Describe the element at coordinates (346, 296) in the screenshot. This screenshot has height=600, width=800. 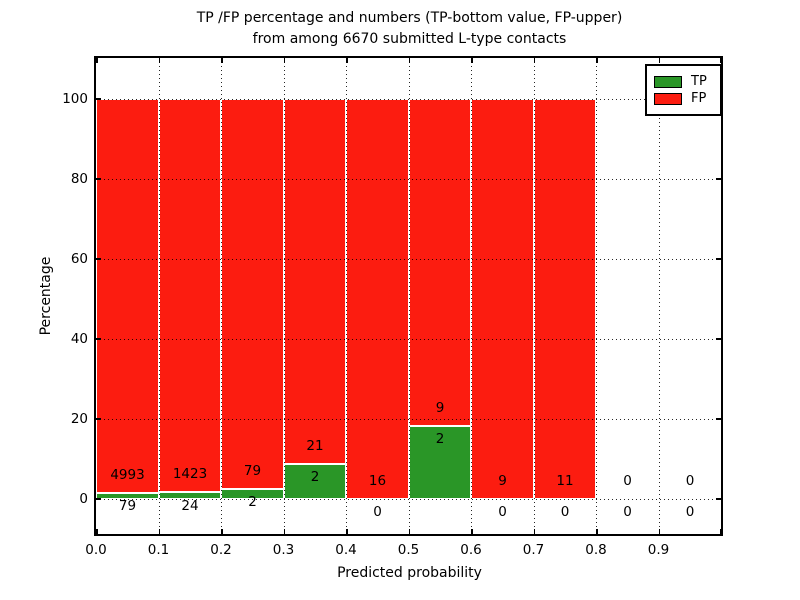
I see `gridline-x-0.4` at that location.